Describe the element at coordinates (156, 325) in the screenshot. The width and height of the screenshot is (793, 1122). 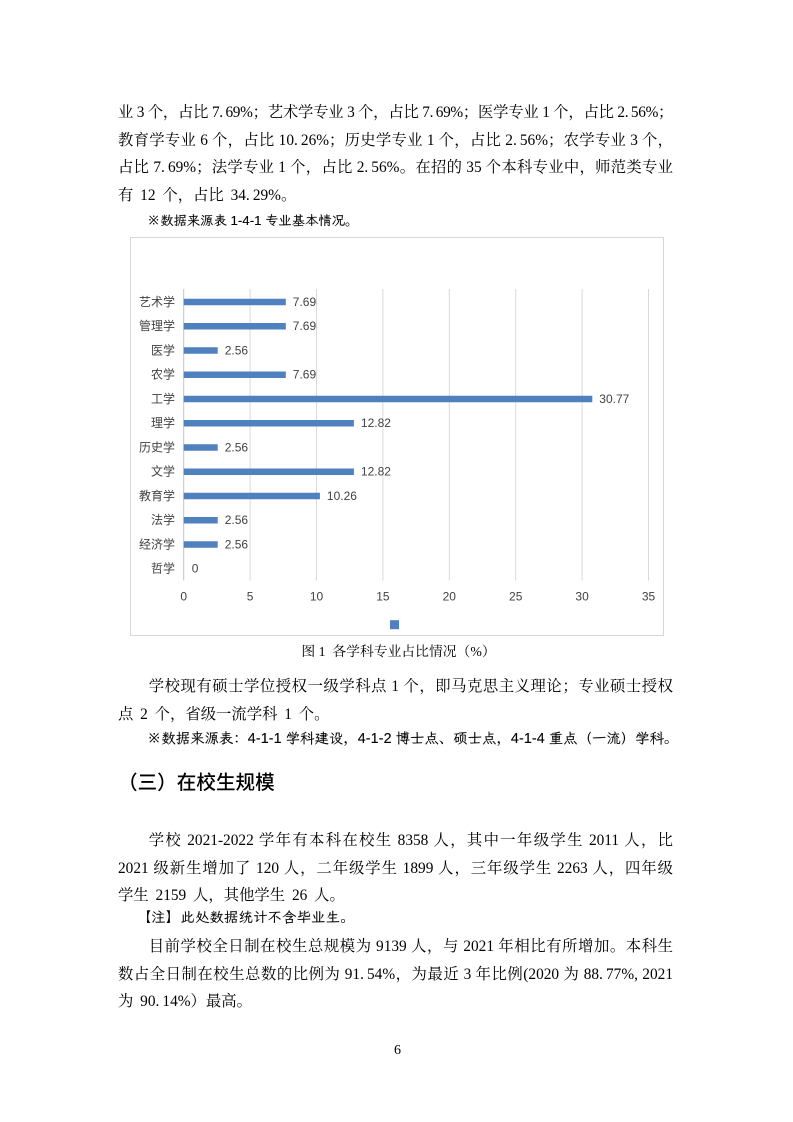
I see `svg-text: 管理学` at that location.